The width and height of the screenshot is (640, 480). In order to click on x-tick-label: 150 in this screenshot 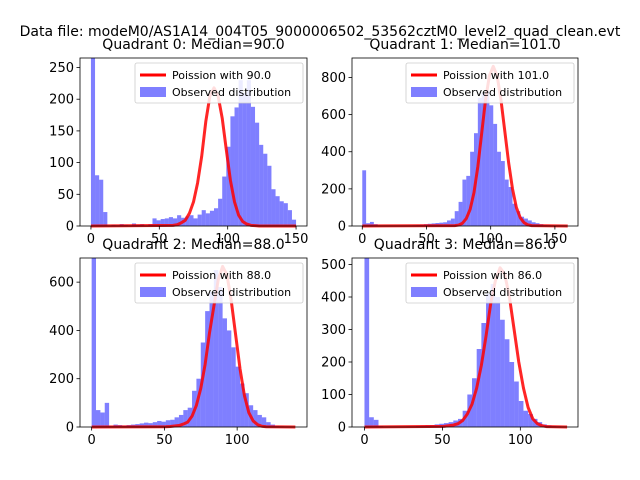, I will do `click(296, 239)`.